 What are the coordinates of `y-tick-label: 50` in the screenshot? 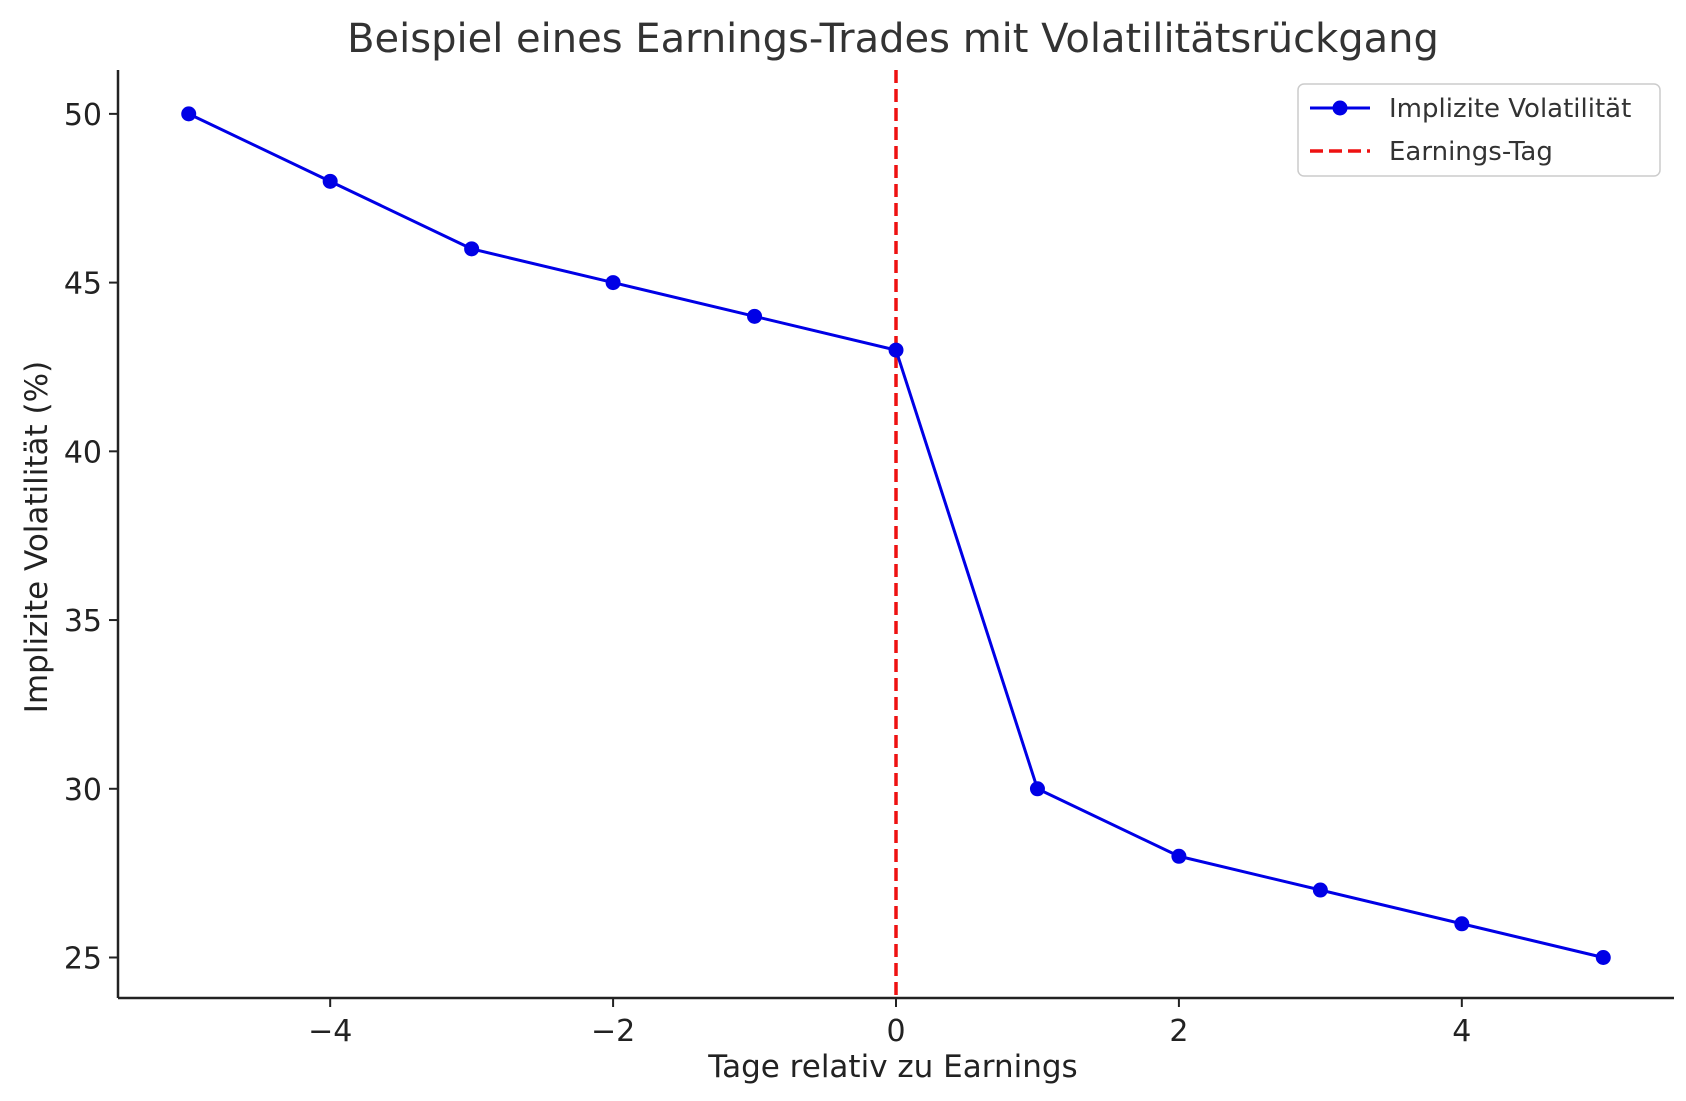 It's located at (83, 115).